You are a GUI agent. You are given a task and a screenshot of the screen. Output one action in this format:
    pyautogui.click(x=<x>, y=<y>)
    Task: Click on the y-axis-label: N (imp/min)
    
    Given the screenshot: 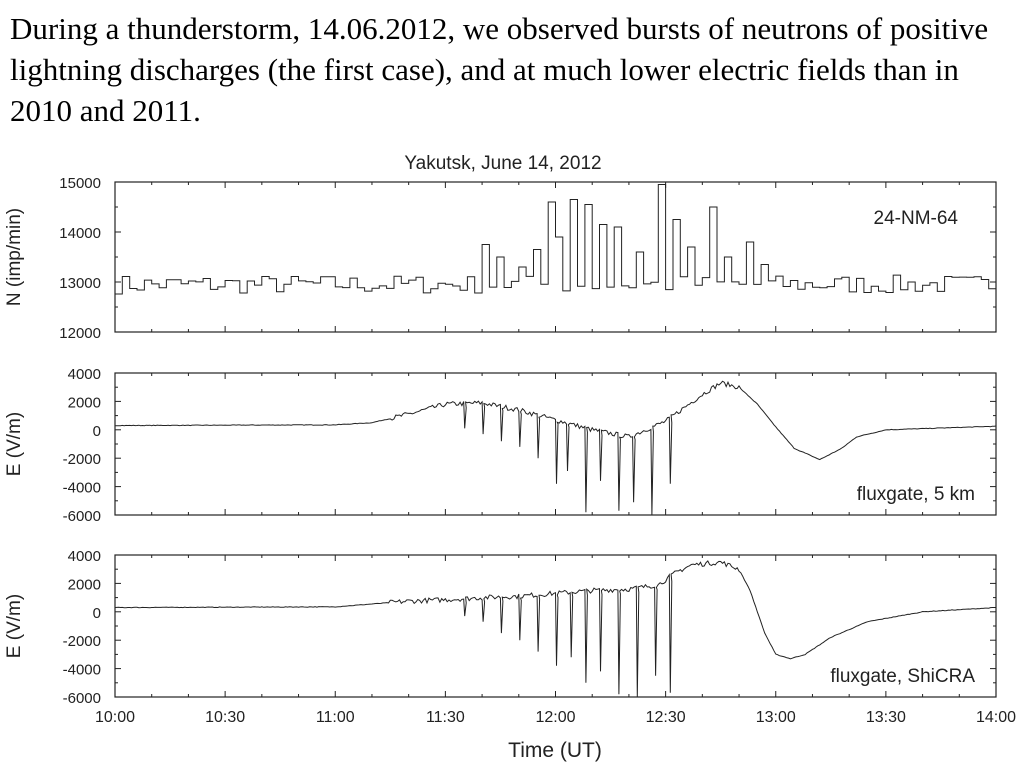 What is the action you would take?
    pyautogui.click(x=14, y=257)
    